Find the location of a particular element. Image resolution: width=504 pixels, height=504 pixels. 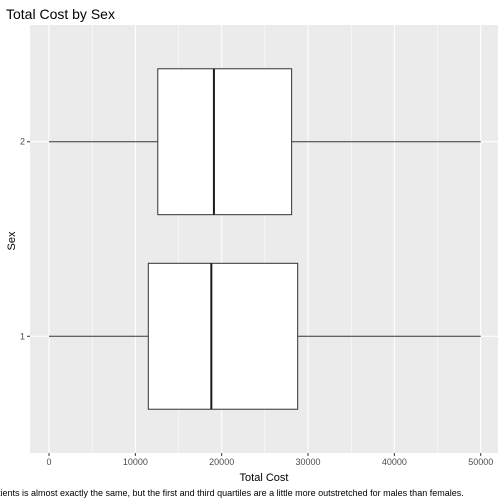

x-tick-label: 20000 is located at coordinates (221, 462).